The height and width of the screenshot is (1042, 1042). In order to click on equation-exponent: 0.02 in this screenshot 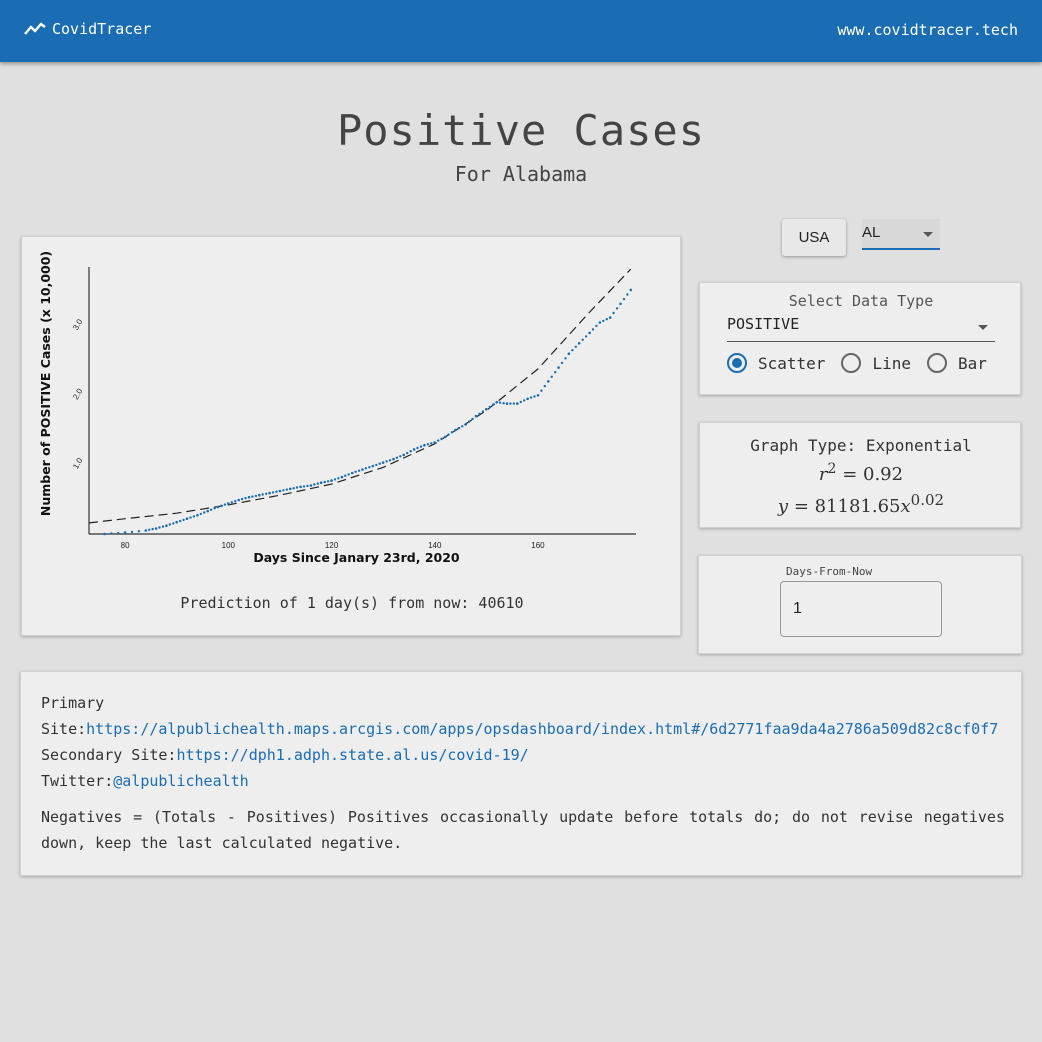, I will do `click(927, 500)`.